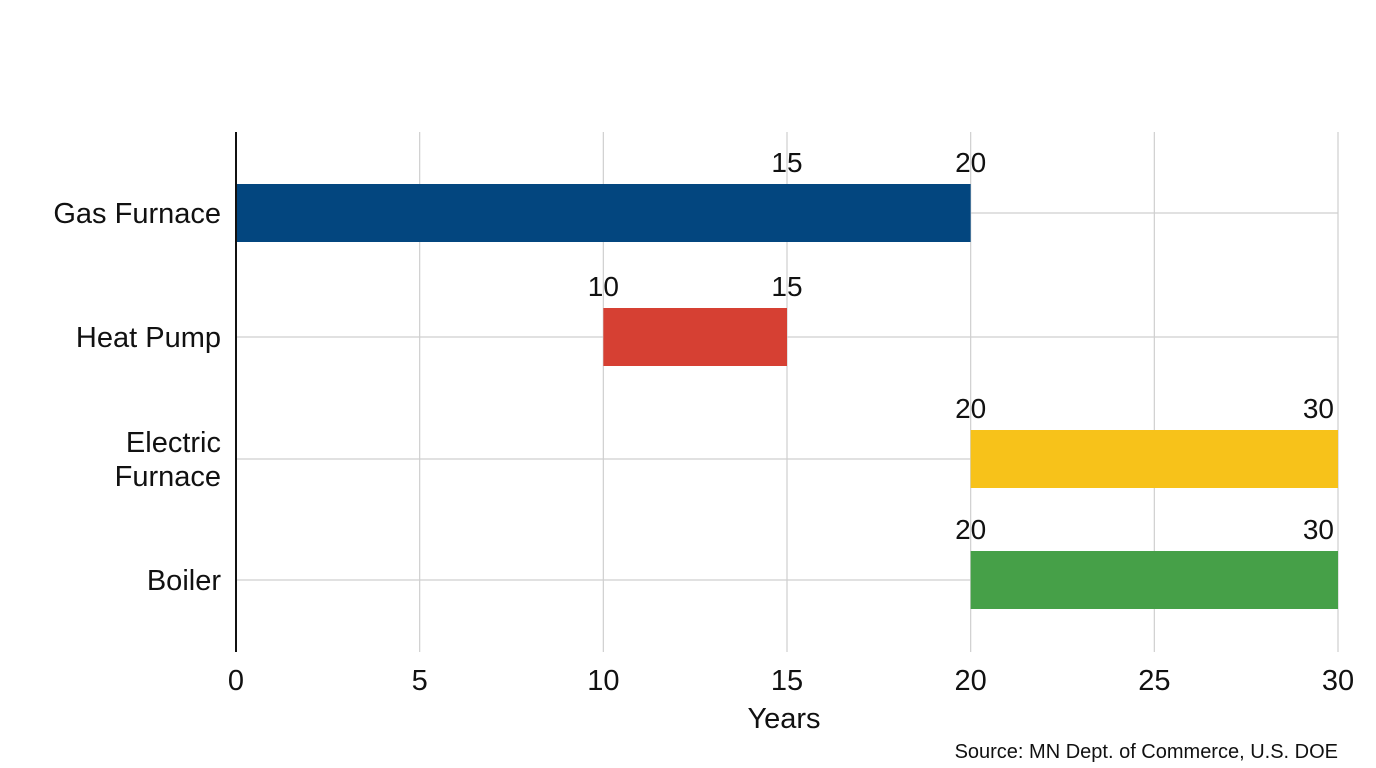 The image size is (1376, 768). What do you see at coordinates (786, 286) in the screenshot?
I see `data-label-end-1: 15` at bounding box center [786, 286].